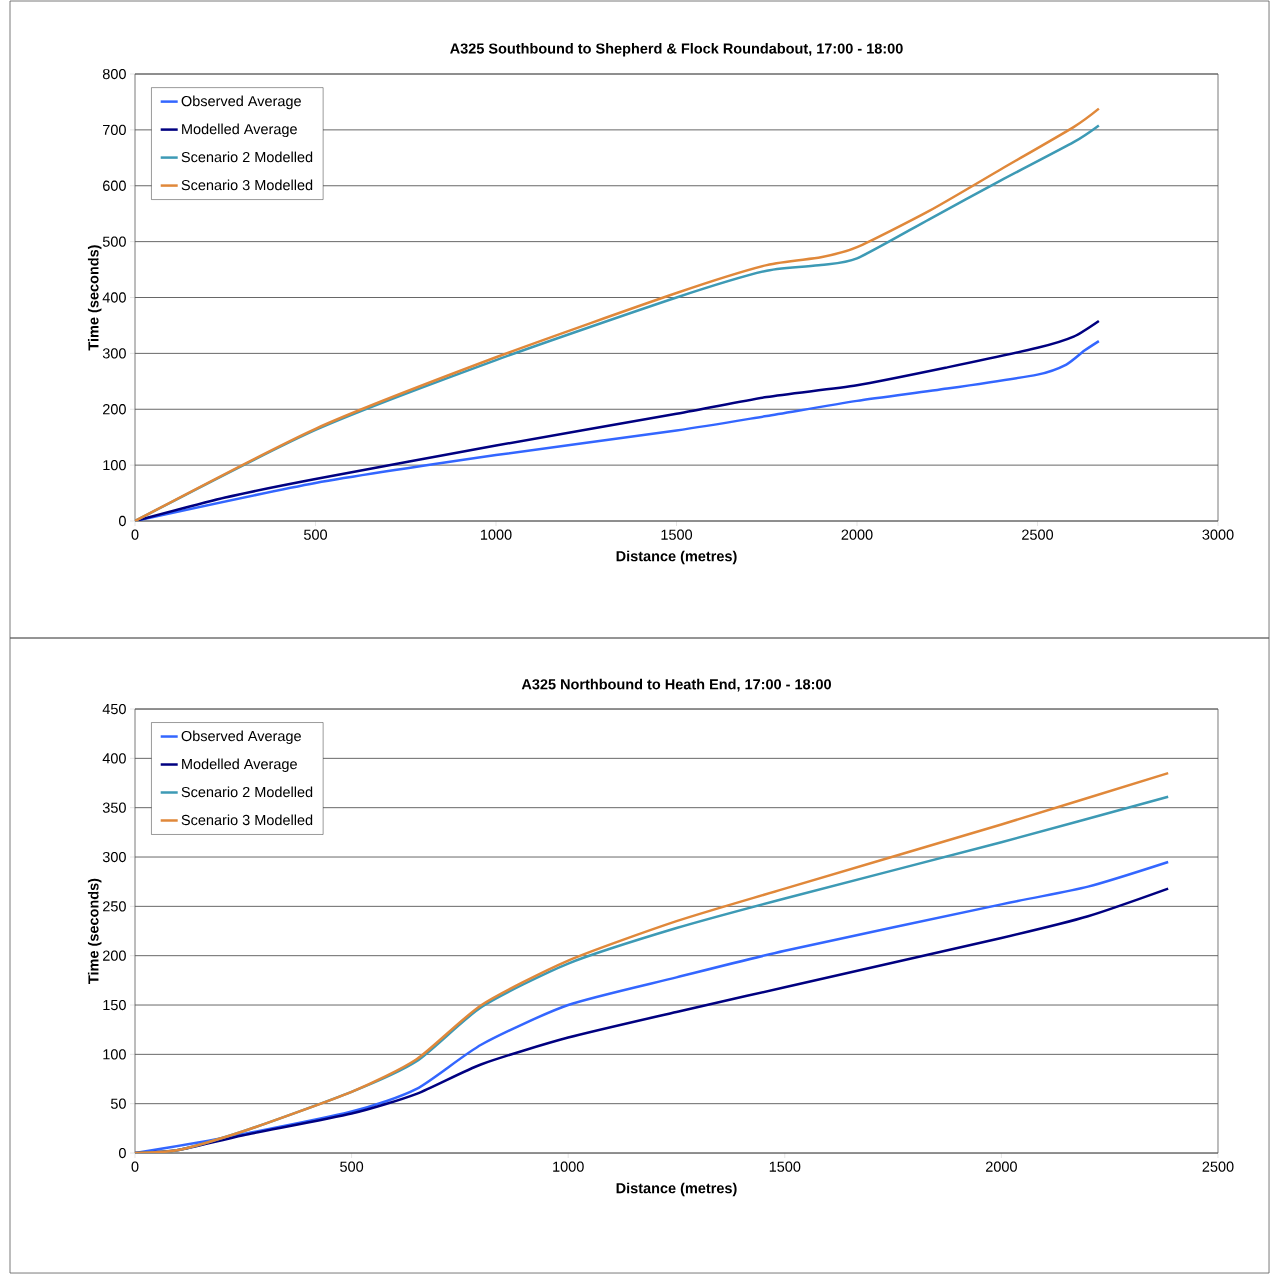  What do you see at coordinates (114, 1005) in the screenshot?
I see `y-tick-label: 150` at bounding box center [114, 1005].